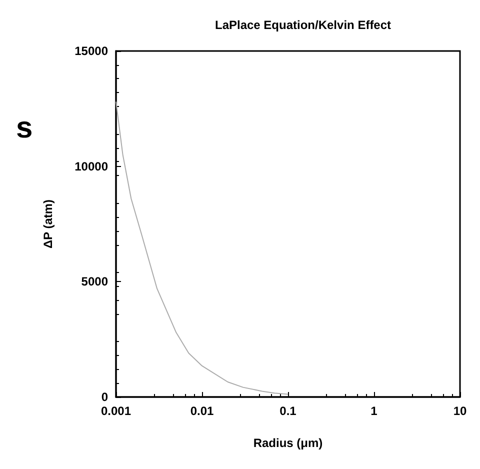 The image size is (480, 469). I want to click on text: s, so click(24, 128).